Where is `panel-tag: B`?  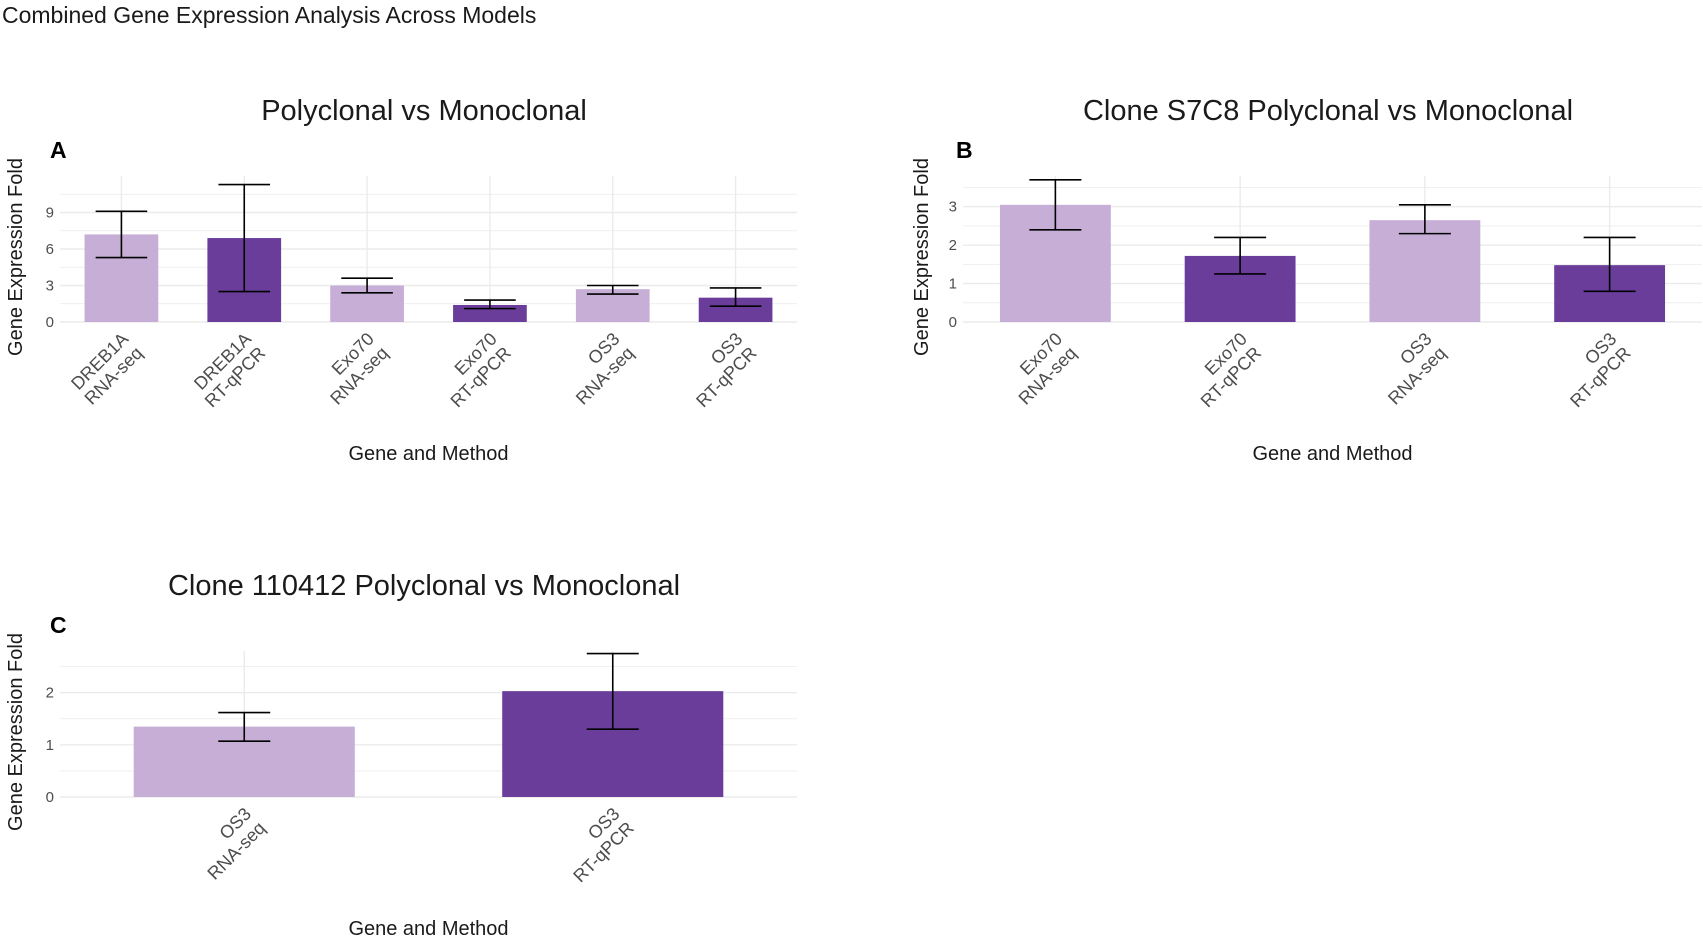
panel-tag: B is located at coordinates (964, 150).